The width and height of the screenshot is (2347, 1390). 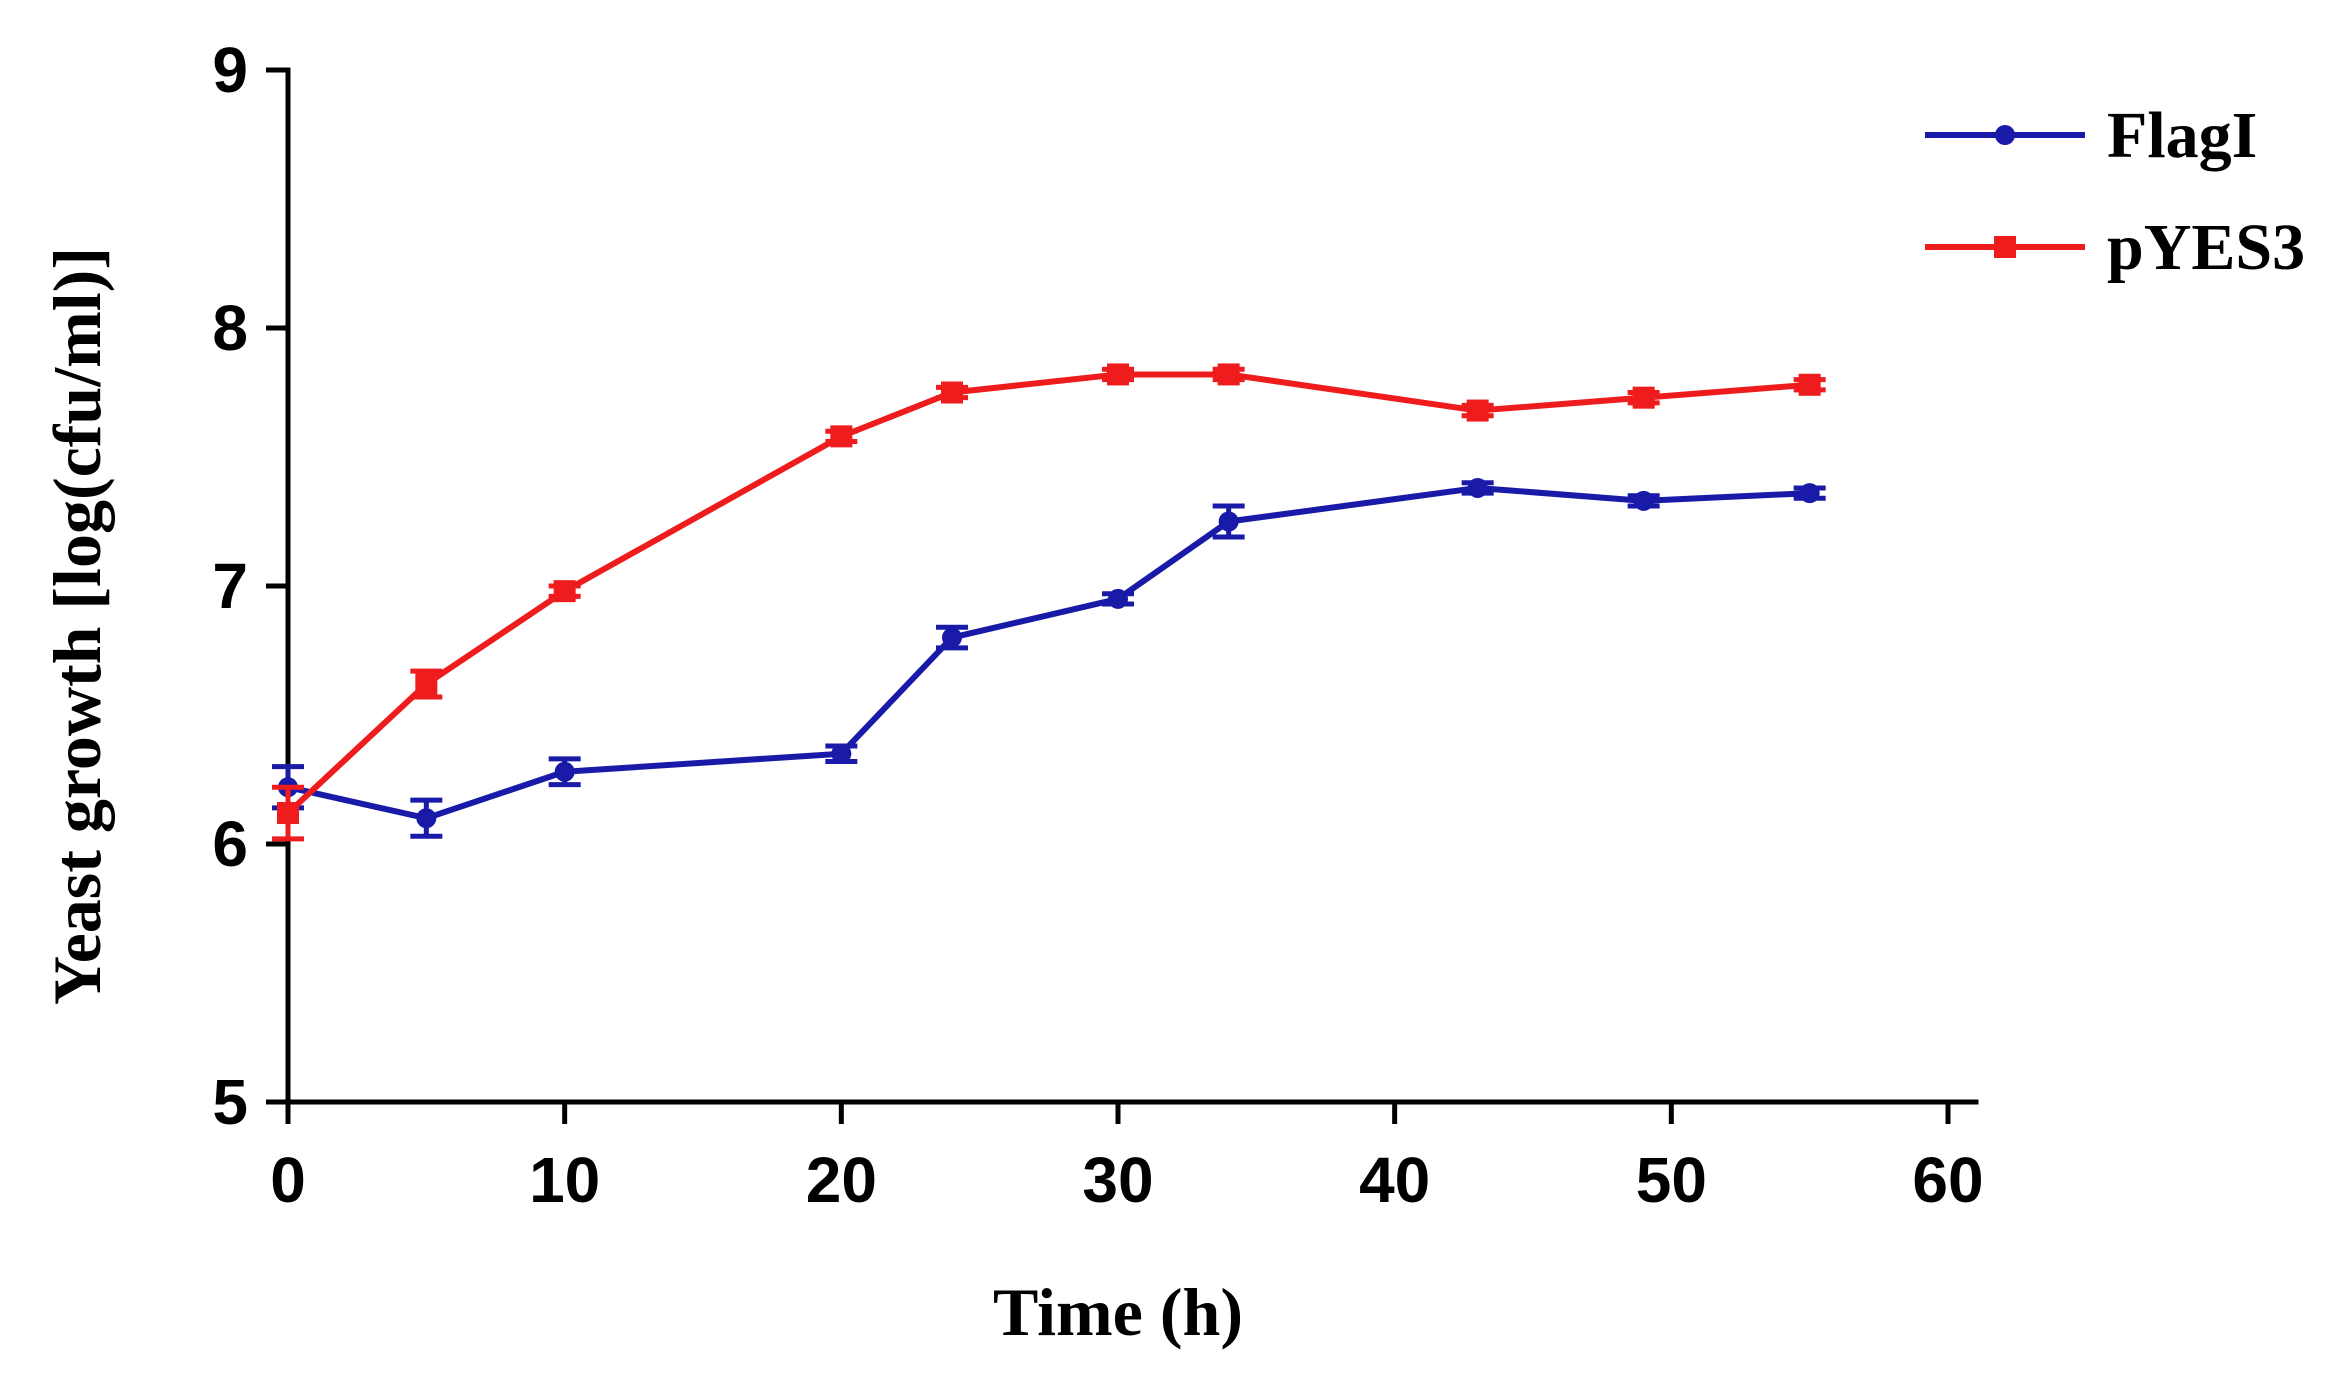 I want to click on legend-label-pyes3: pYES3, so click(x=2206, y=247).